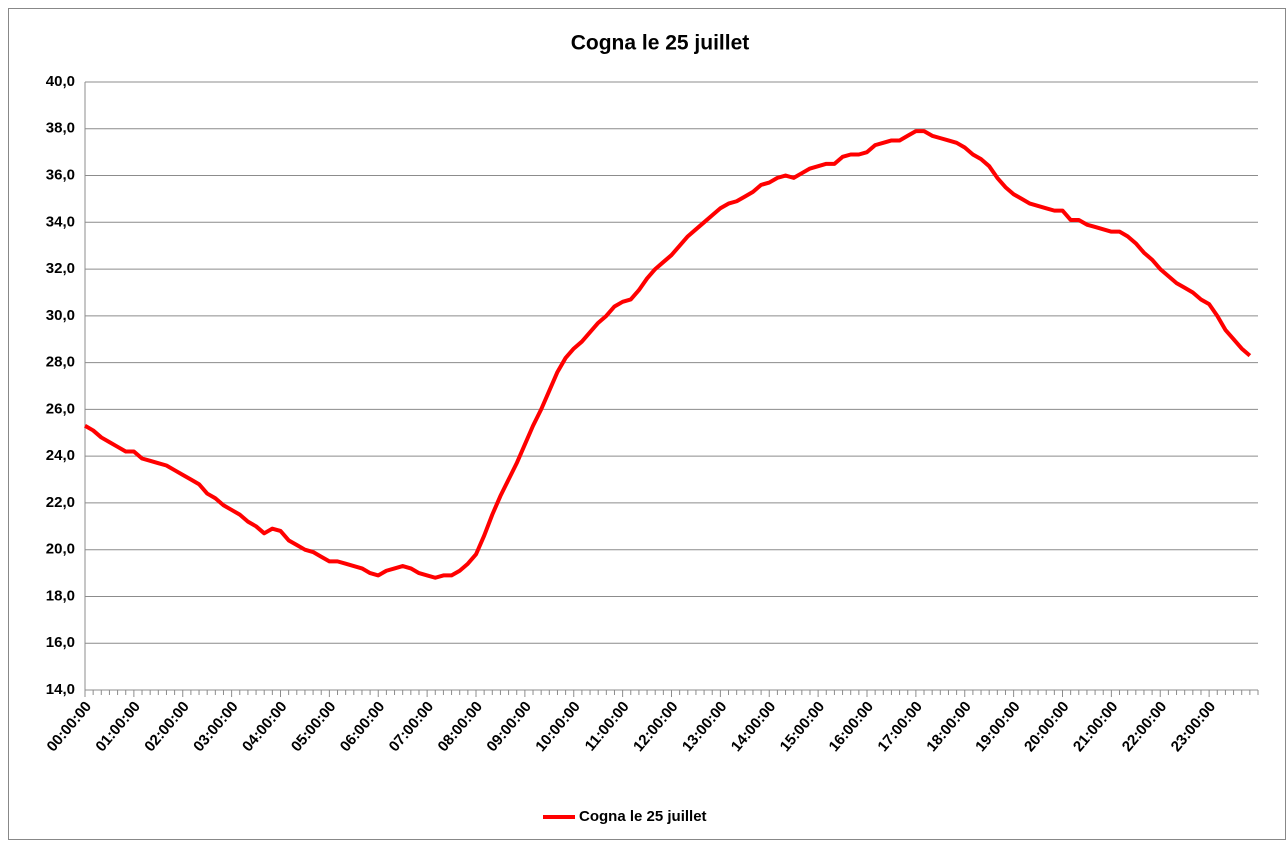 Image resolution: width=1287 pixels, height=841 pixels. Describe the element at coordinates (60, 689) in the screenshot. I see `y-tick-label: 14,0` at that location.